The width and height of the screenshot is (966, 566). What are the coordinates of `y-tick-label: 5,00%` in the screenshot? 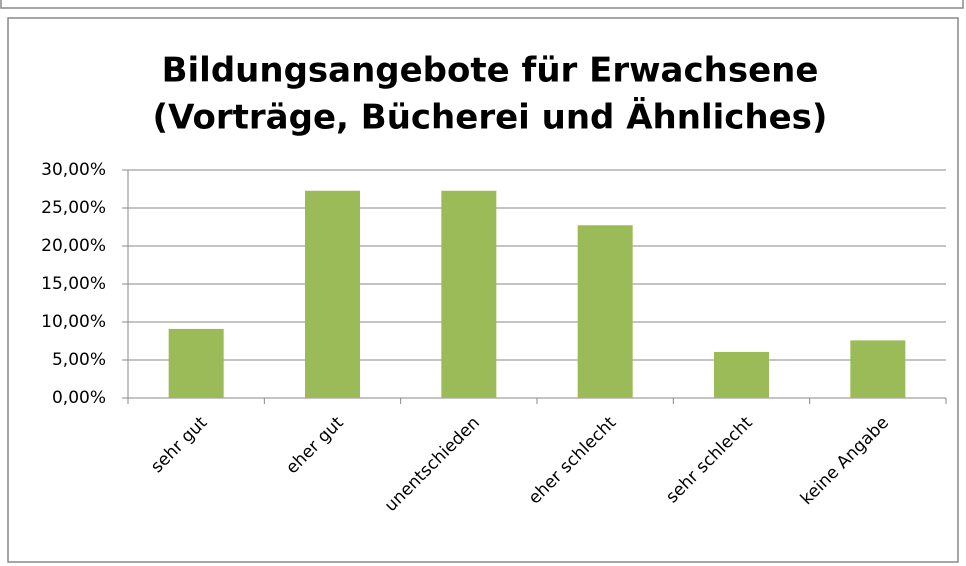 It's located at (79, 360).